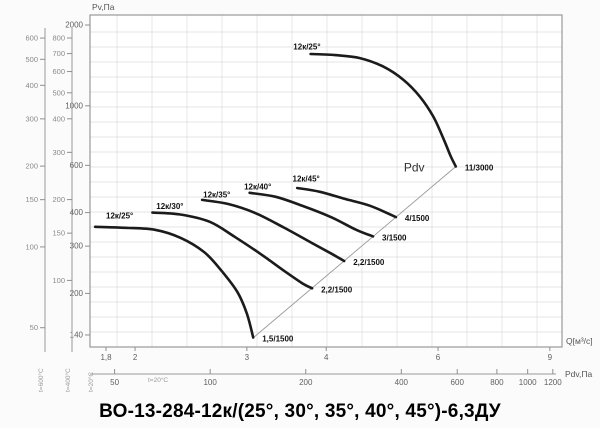 Image resolution: width=600 pixels, height=428 pixels. Describe the element at coordinates (34, 327) in the screenshot. I see `secondary-axis-tick-label: 50` at that location.